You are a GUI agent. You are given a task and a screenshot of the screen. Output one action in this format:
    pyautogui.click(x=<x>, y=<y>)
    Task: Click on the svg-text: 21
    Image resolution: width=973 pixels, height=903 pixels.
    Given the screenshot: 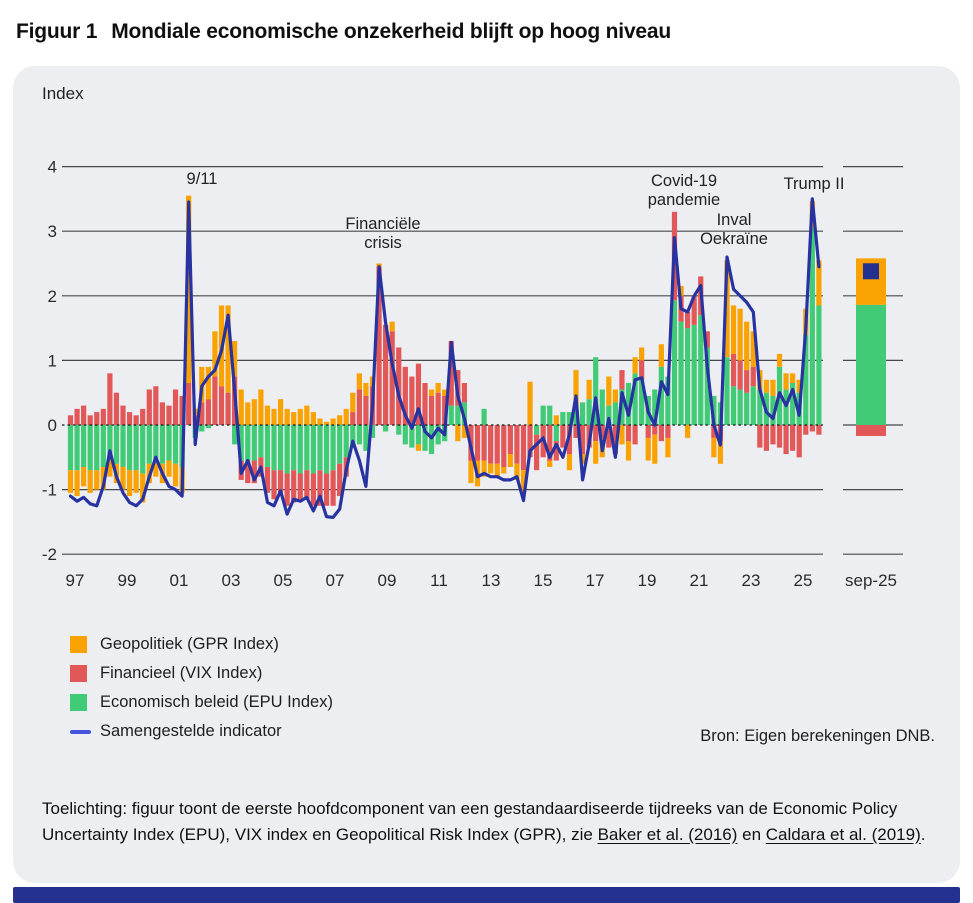 What is the action you would take?
    pyautogui.click(x=699, y=580)
    